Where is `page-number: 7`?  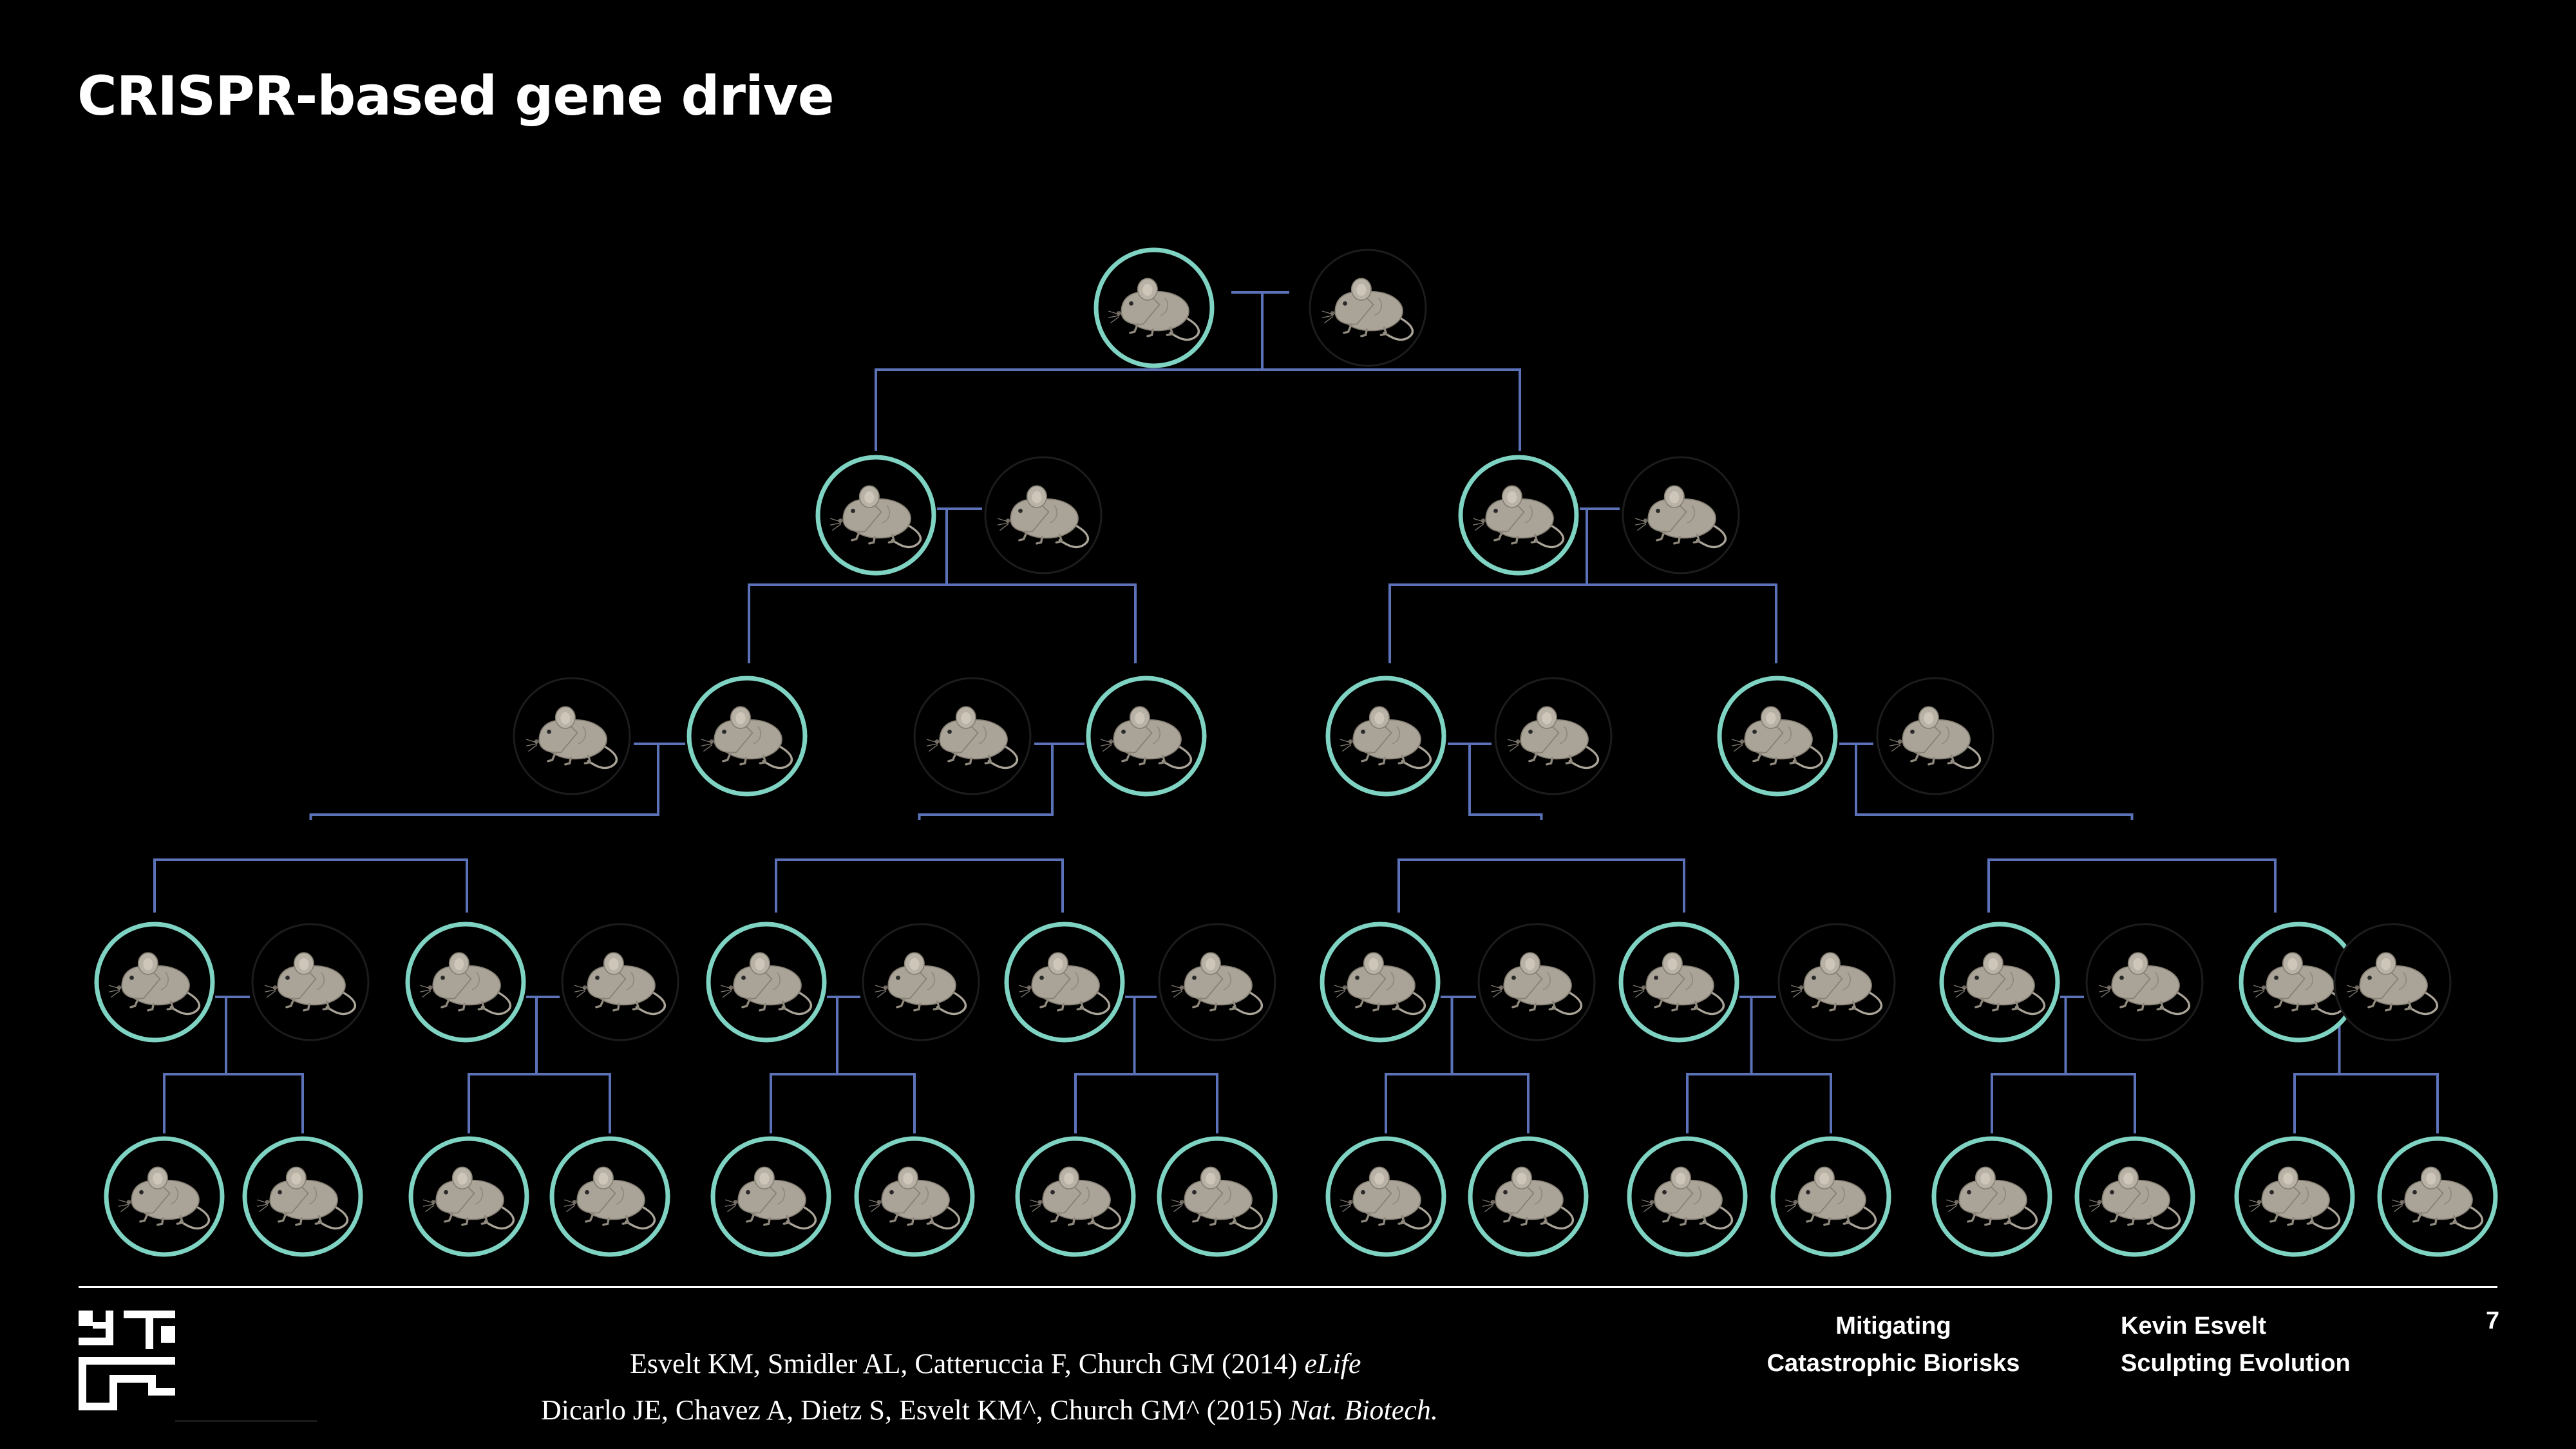
page-number: 7 is located at coordinates (2493, 1320).